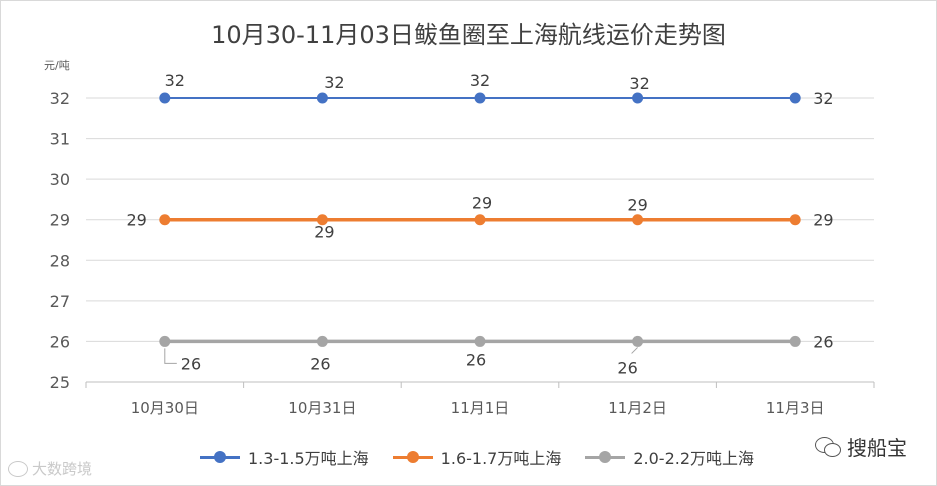 This screenshot has width=937, height=486. I want to click on chart-legend: 1.3-1.5万吨上海 1.6-1.7万吨上海 2.0-2.2万吨上海, so click(477, 457).